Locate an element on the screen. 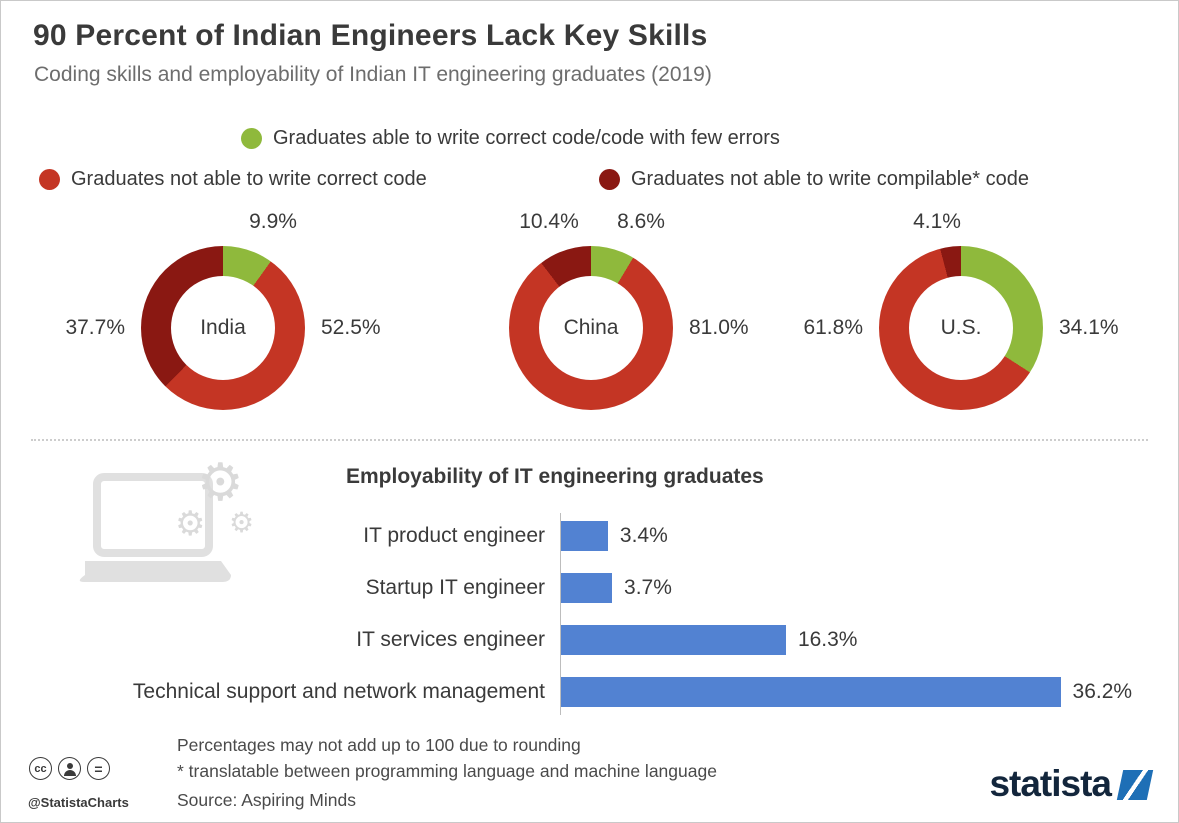 The height and width of the screenshot is (823, 1179). donut-center-label: U.S. is located at coordinates (961, 328).